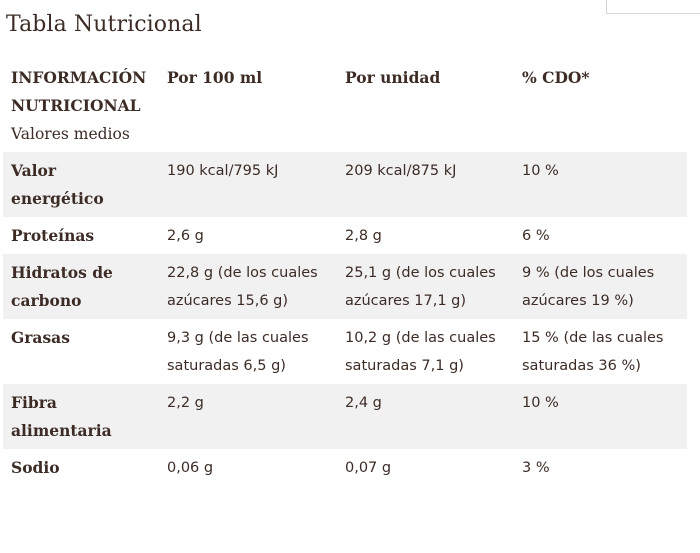  I want to click on cell-per-100ml: 190 kcal/795 kJ, so click(223, 171).